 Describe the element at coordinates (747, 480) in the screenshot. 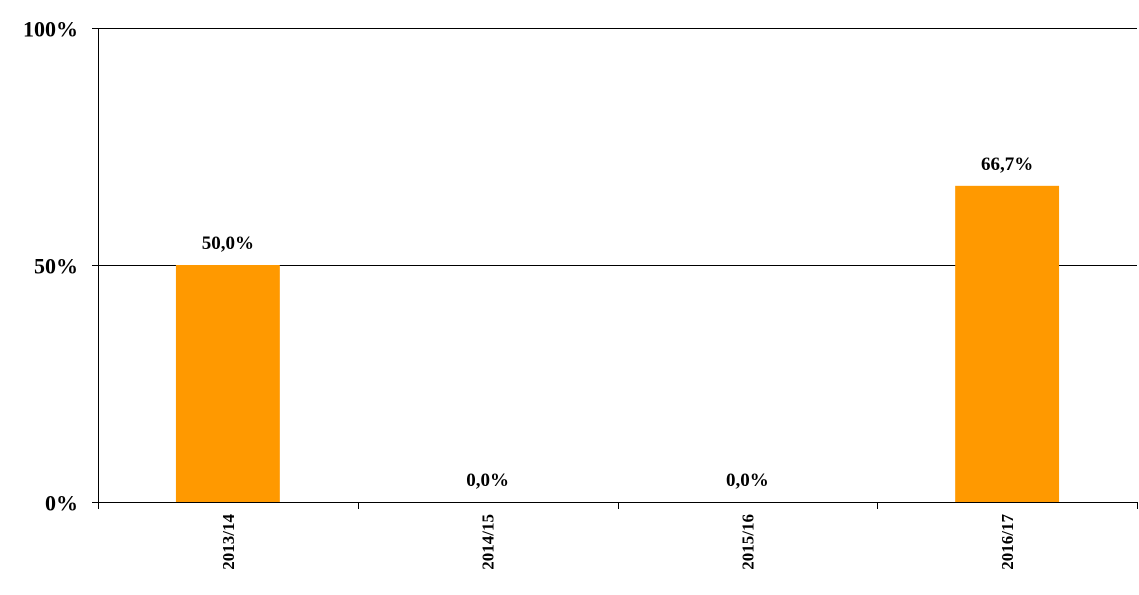

I see `data-label-2015/16: 0,0%` at that location.